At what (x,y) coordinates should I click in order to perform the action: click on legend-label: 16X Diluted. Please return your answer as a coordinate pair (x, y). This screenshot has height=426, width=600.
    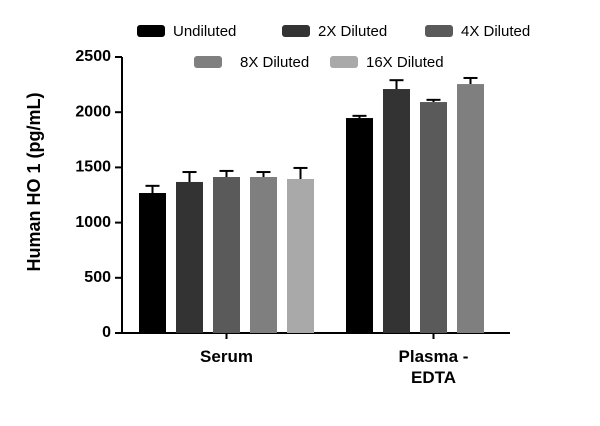
    Looking at the image, I should click on (405, 62).